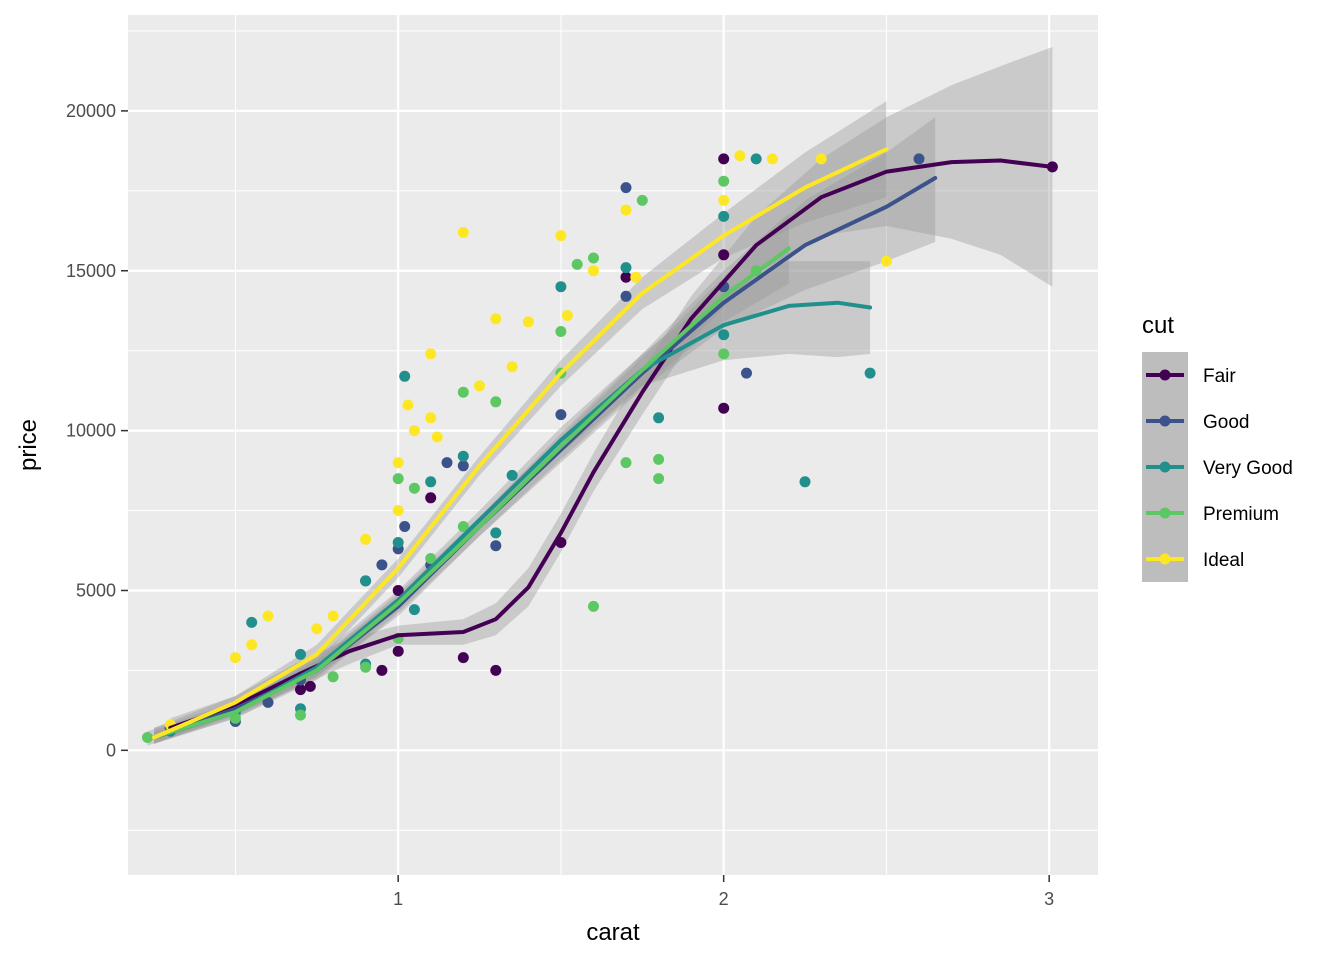 This screenshot has height=965, width=1344. Describe the element at coordinates (97, 430) in the screenshot. I see `y-axis: 0 5000 10000 15000 20000` at that location.